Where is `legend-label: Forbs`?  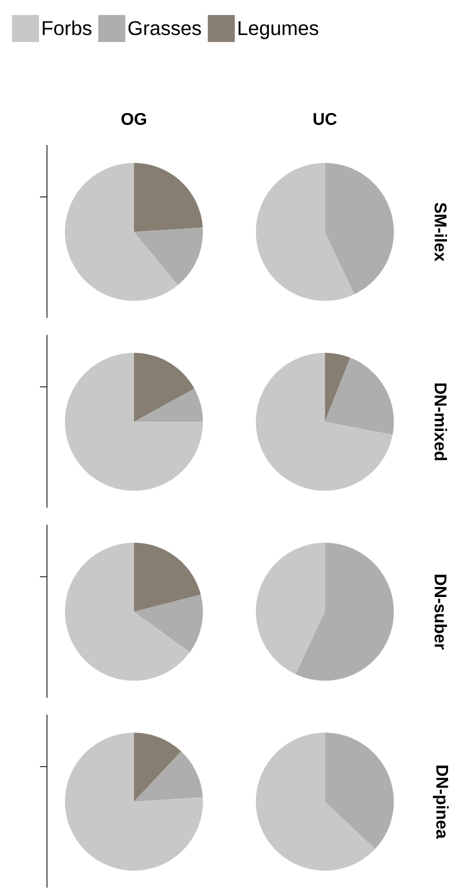 legend-label: Forbs is located at coordinates (67, 28).